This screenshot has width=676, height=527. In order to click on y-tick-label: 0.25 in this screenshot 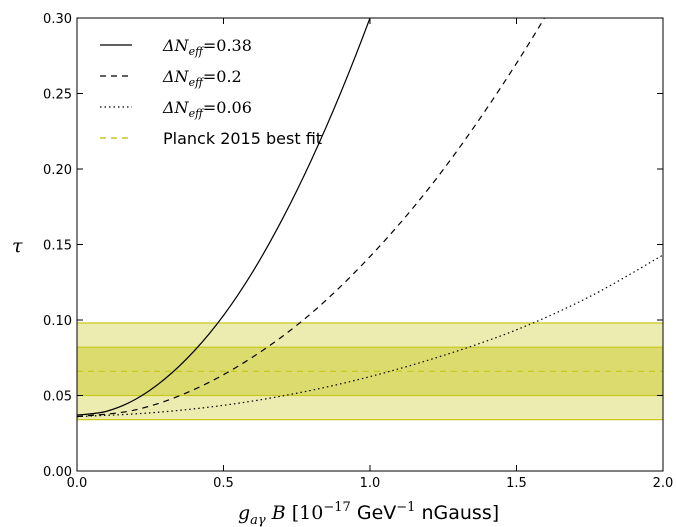, I will do `click(57, 95)`.